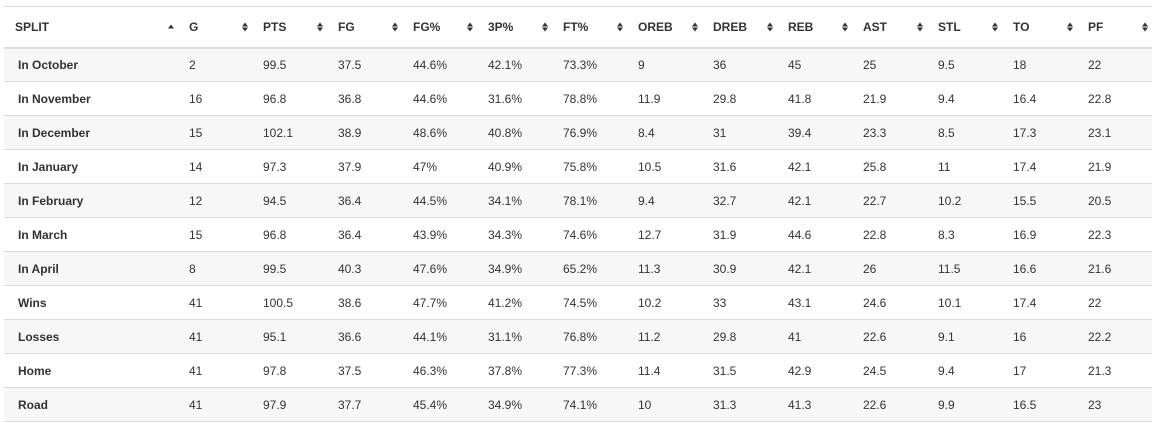  I want to click on column-header-dreb: DREB, so click(739, 27).